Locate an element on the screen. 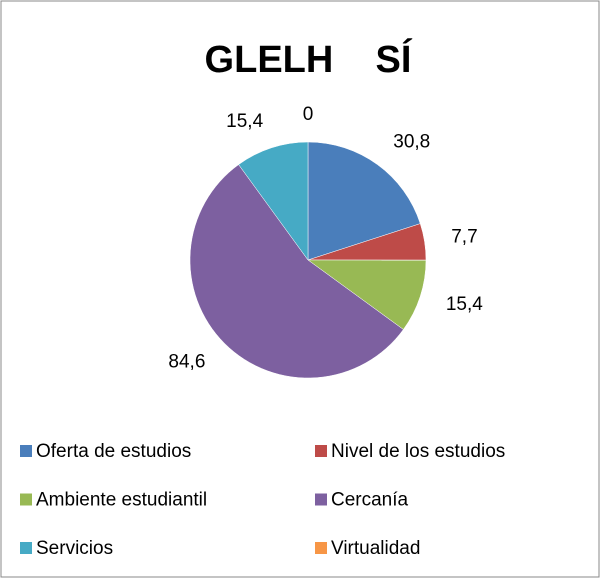  legend-label: Nivel de los estudios is located at coordinates (418, 451).